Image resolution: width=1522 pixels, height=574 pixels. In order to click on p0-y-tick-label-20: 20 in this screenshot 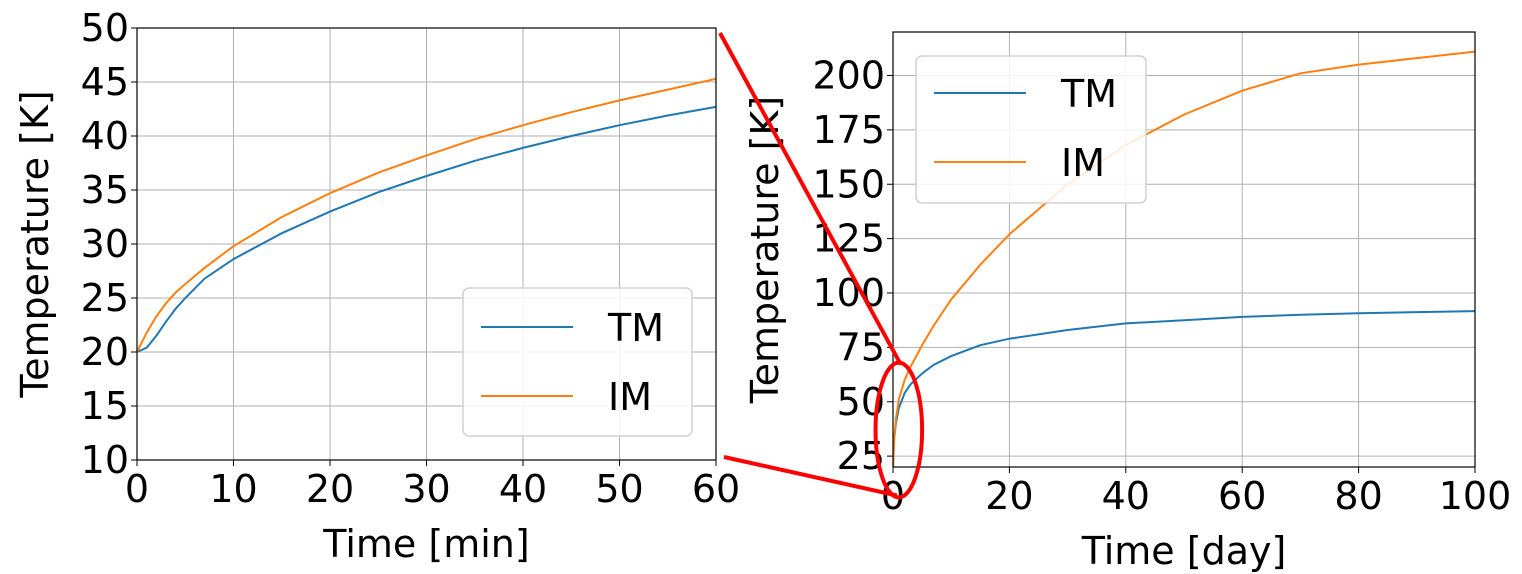, I will do `click(105, 352)`.